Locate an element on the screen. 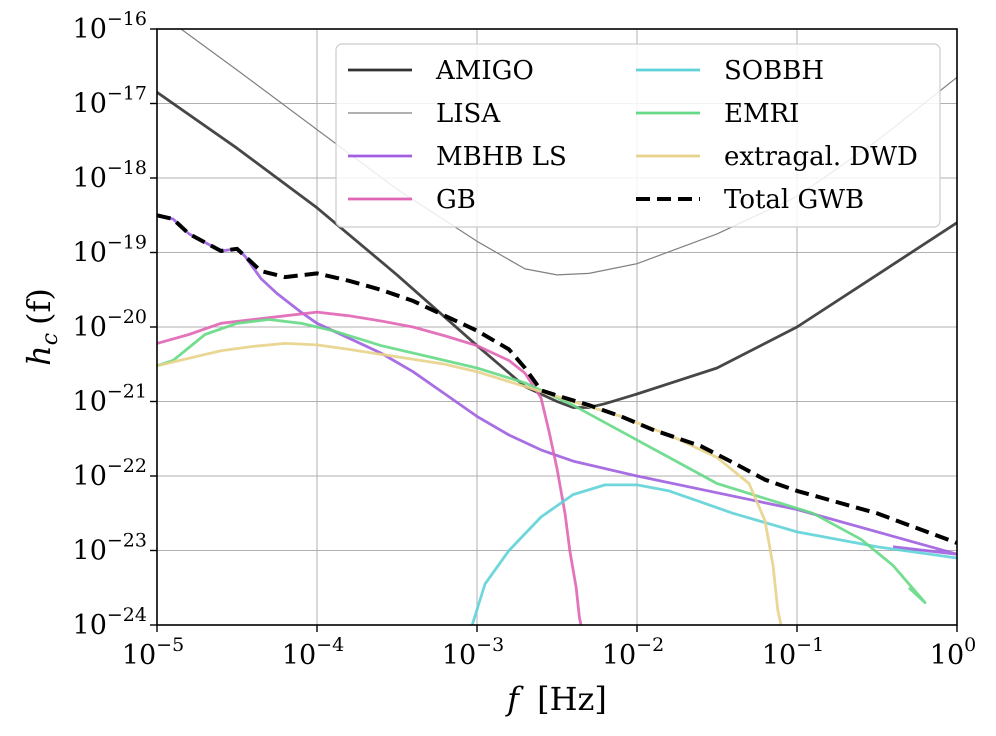 The width and height of the screenshot is (996, 736). y-axis-label: hc (f) is located at coordinates (41, 327).